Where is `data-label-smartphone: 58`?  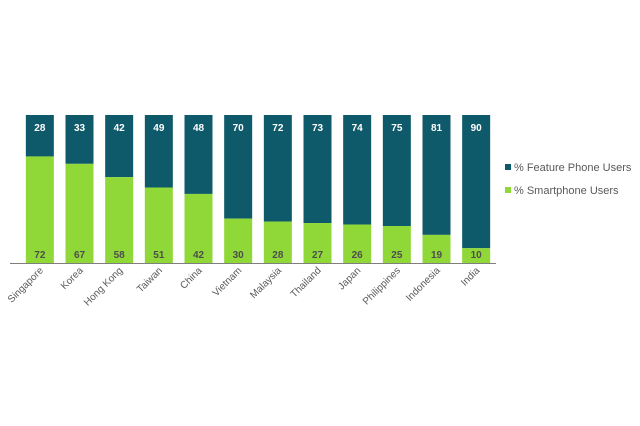 data-label-smartphone: 58 is located at coordinates (120, 255).